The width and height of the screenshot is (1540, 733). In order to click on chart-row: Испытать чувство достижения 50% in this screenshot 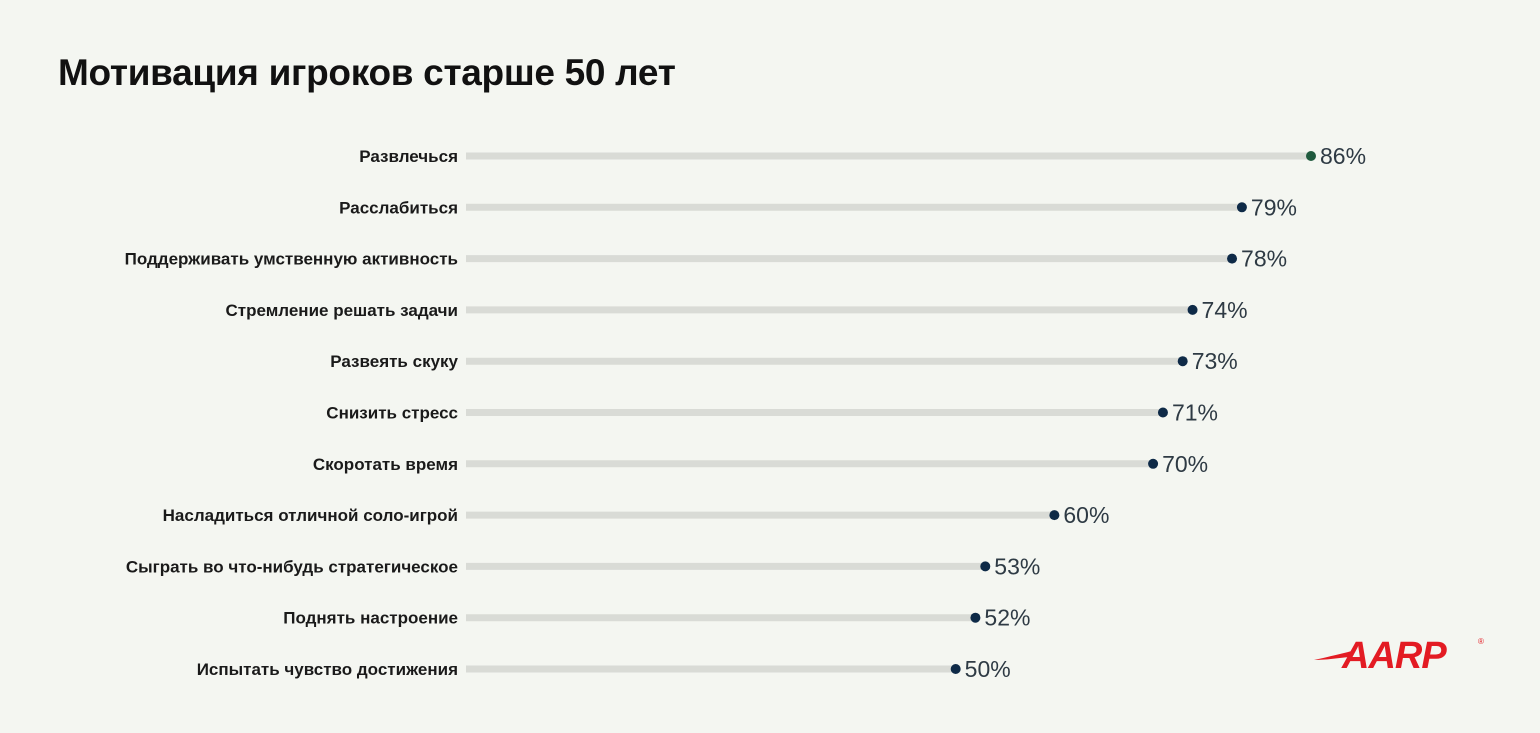, I will do `click(604, 669)`.